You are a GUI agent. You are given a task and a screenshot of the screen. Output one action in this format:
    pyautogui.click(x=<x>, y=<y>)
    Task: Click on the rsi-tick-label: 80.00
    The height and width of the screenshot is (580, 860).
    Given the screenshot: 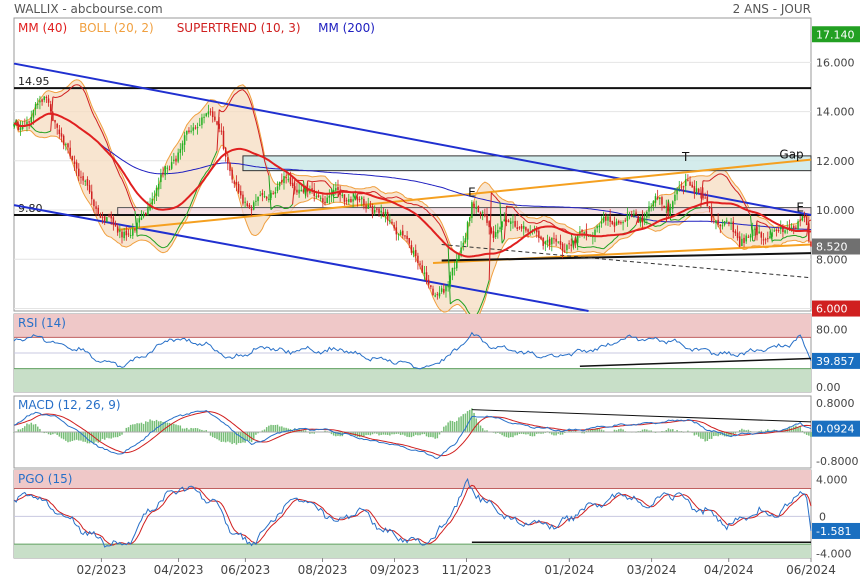 What is the action you would take?
    pyautogui.click(x=832, y=330)
    